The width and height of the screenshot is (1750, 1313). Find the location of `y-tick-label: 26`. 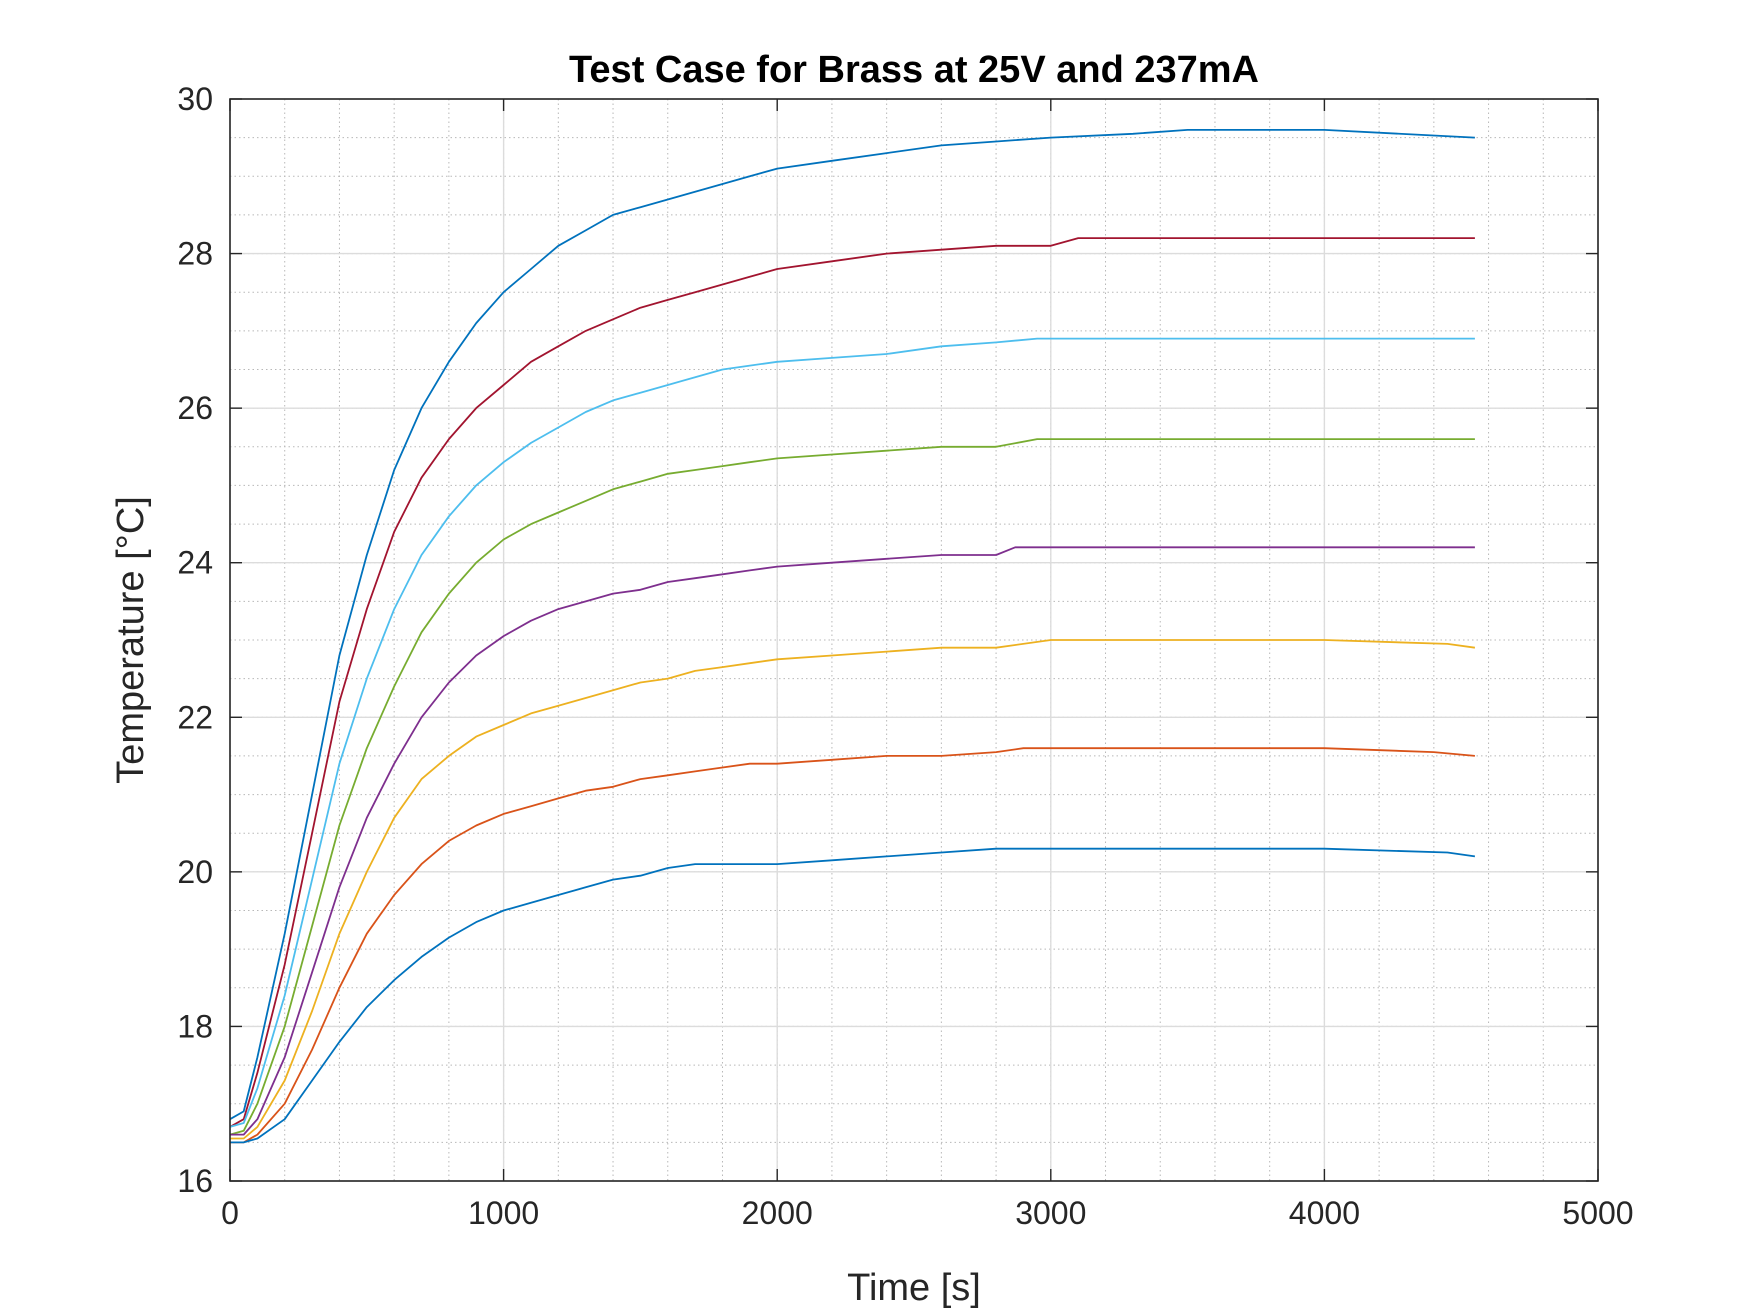

y-tick-label: 26 is located at coordinates (195, 408).